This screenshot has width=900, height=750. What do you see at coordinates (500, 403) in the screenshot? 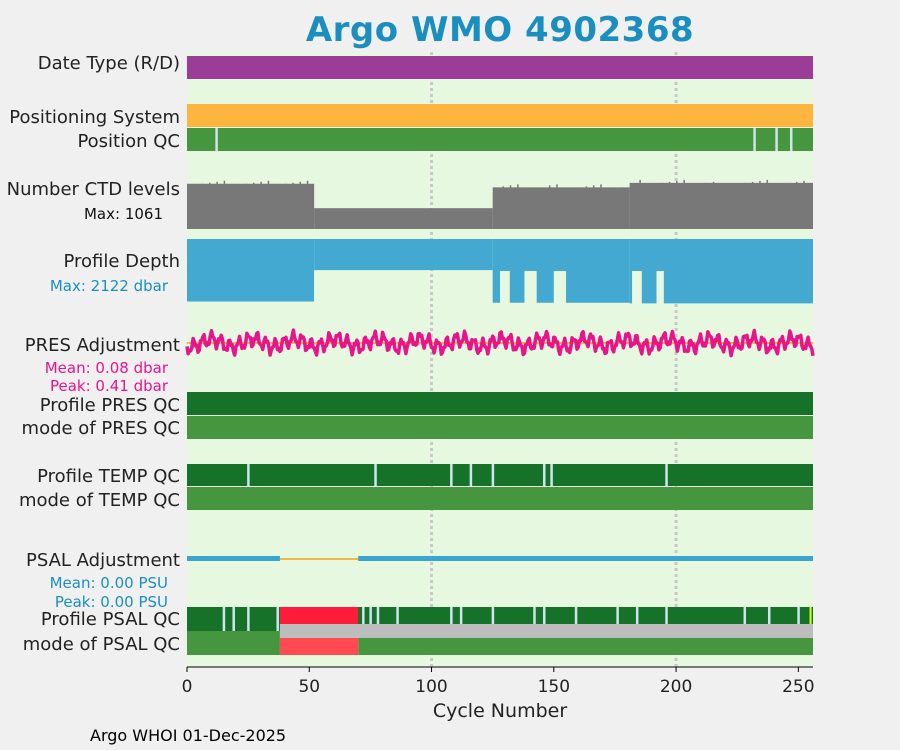
I see `profile-pres-qc-bar` at bounding box center [500, 403].